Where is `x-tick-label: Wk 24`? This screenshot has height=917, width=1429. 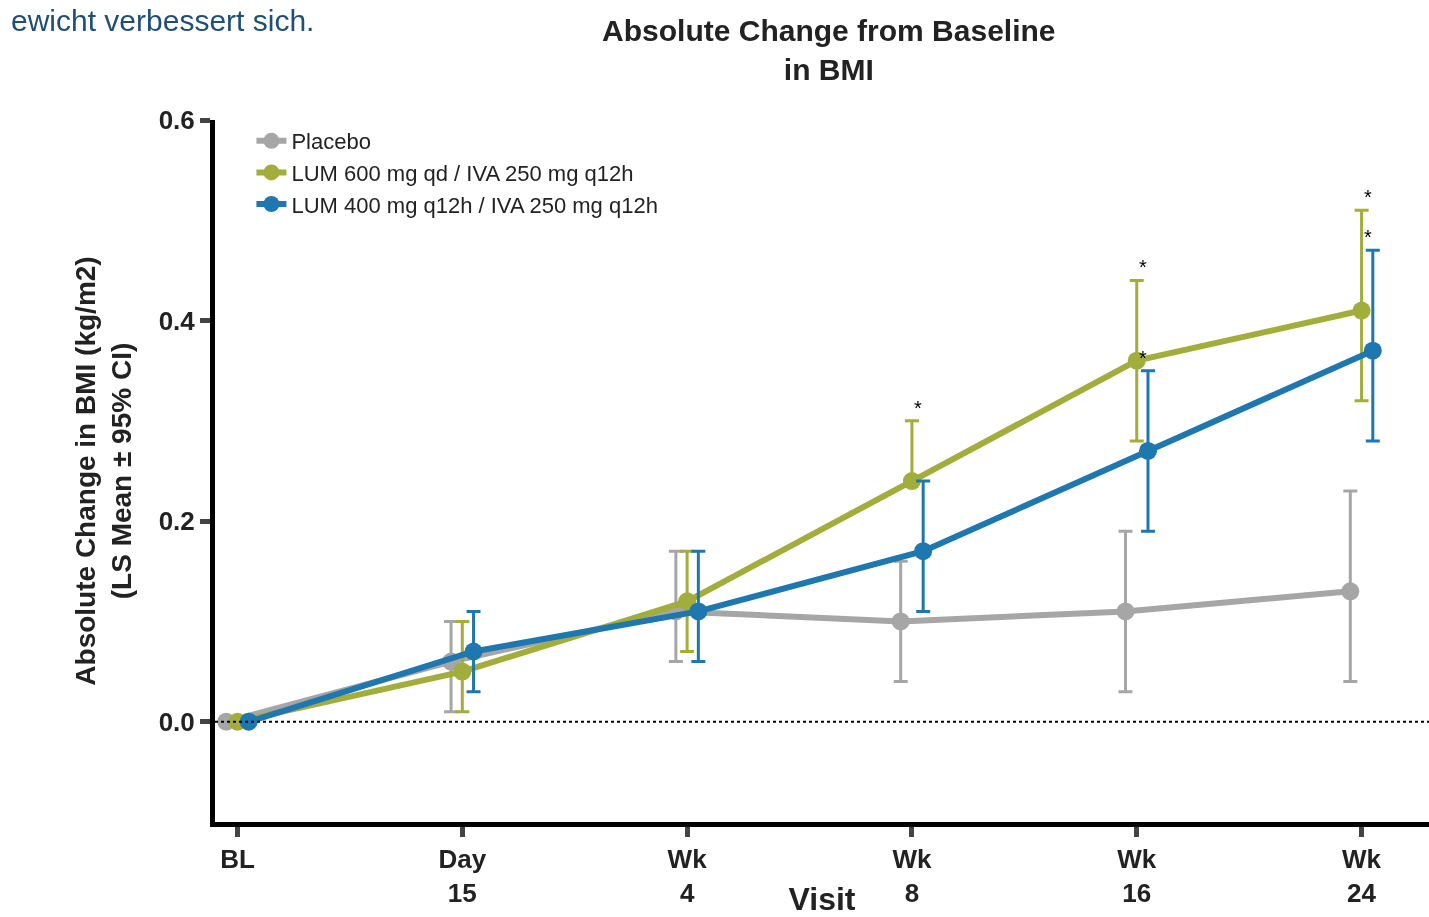 x-tick-label: Wk 24 is located at coordinates (1362, 876).